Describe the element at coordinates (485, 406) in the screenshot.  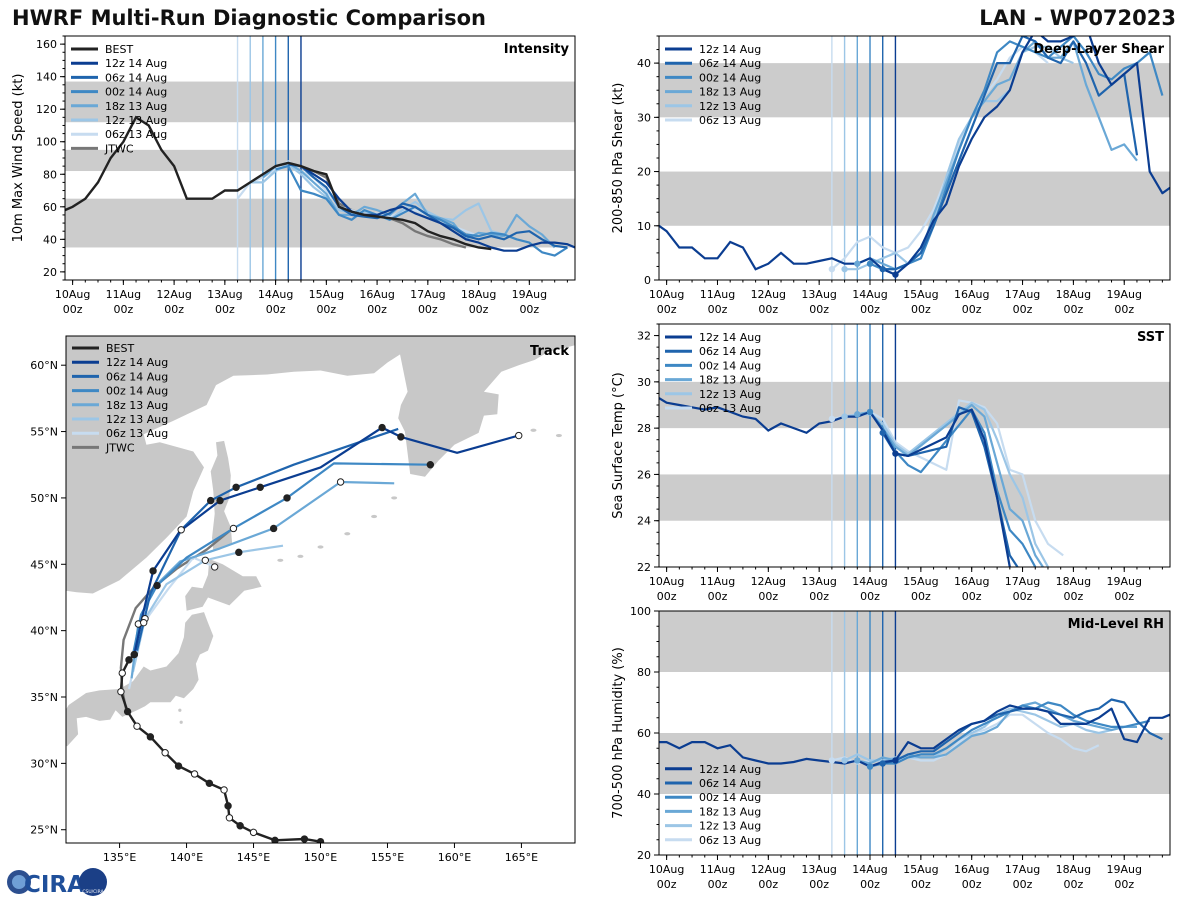
I see `kamchatka` at that location.